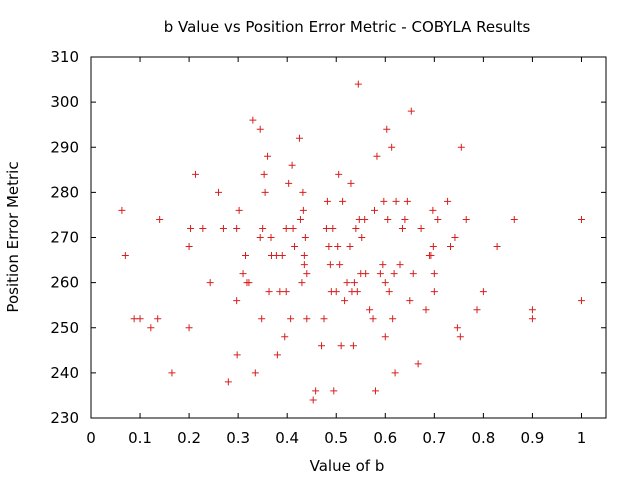 This screenshot has width=640, height=480. I want to click on x-tick-label: 0.3, so click(238, 438).